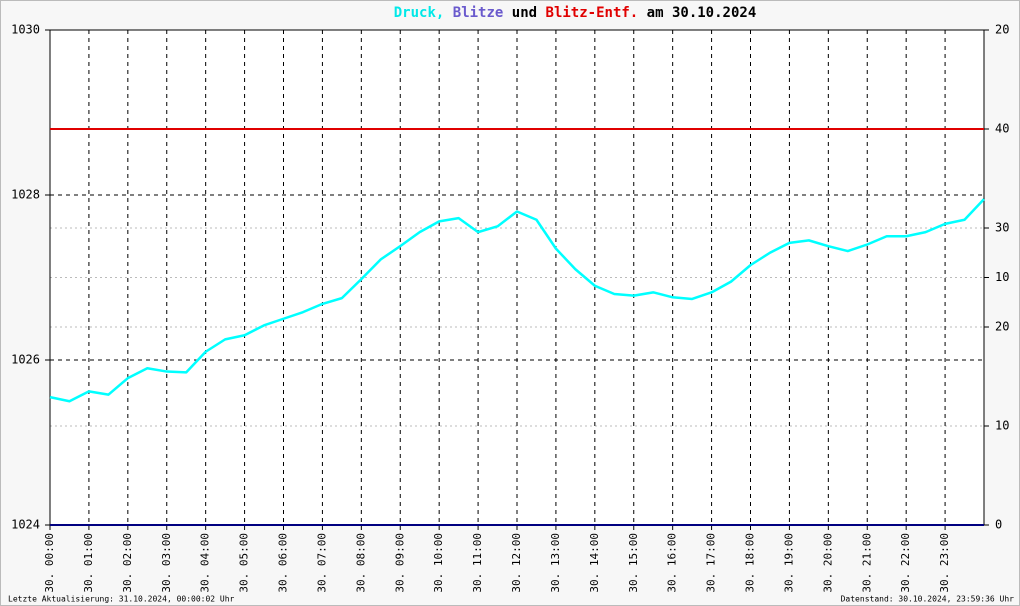  Describe the element at coordinates (928, 599) in the screenshot. I see `footer-right: Datenstand: 30.10.2024, 23:59:36 Uhr` at that location.